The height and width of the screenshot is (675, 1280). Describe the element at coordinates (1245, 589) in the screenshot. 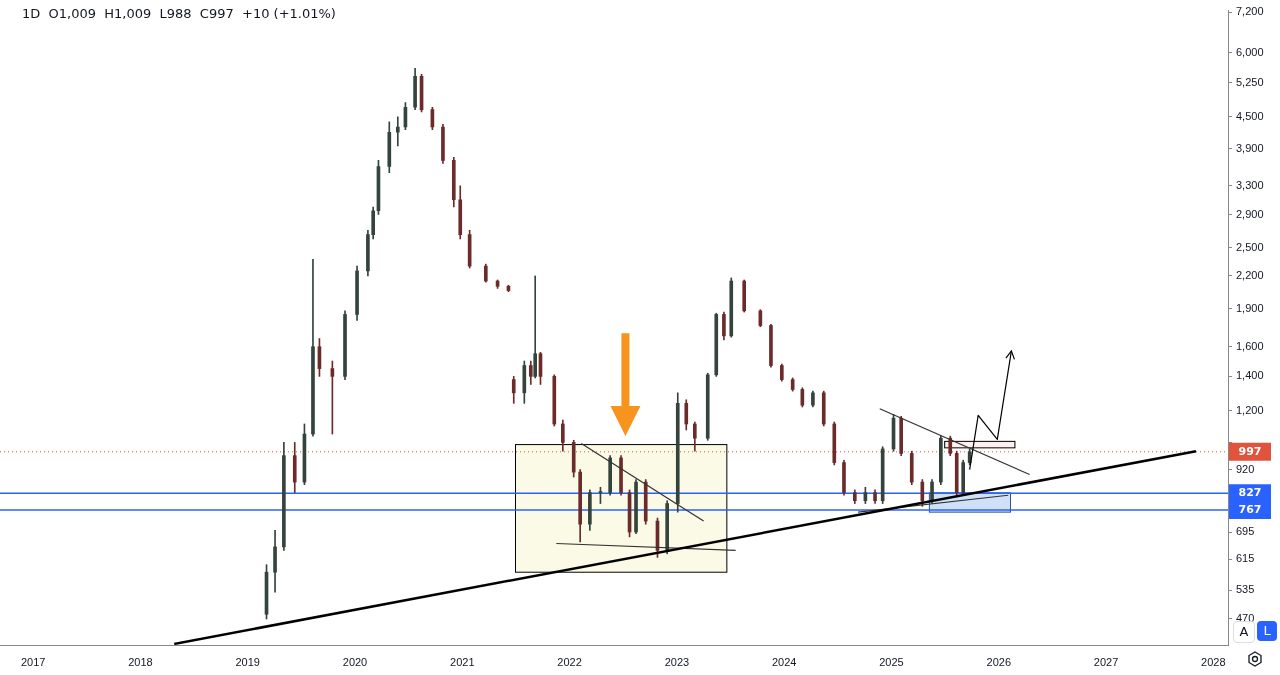

I see `y-tick-label: 535` at that location.